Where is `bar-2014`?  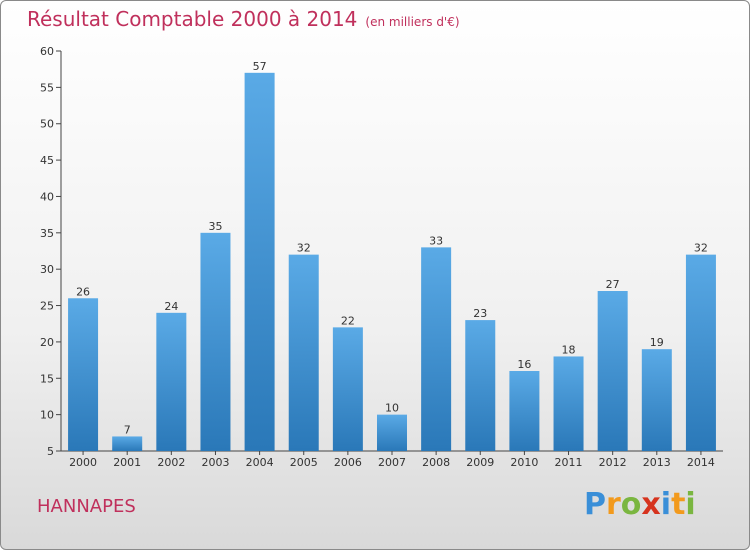 bar-2014 is located at coordinates (700, 352).